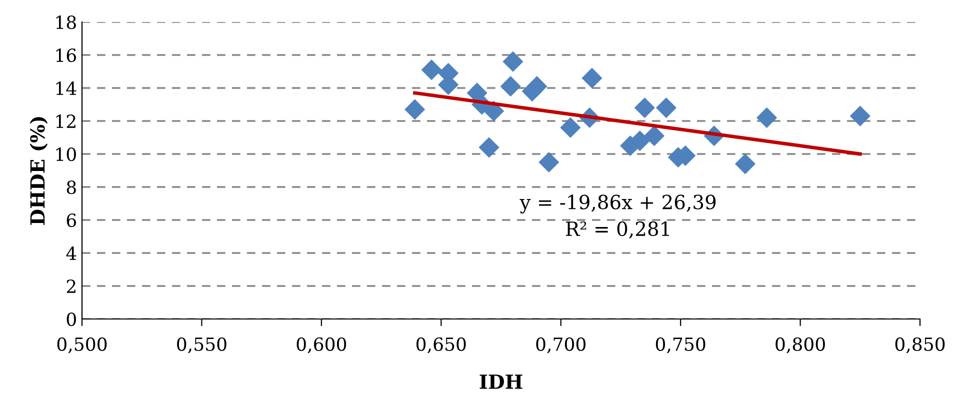 The image size is (954, 415). Describe the element at coordinates (39, 171) in the screenshot. I see `y-axis-title: DHDE (%)` at that location.